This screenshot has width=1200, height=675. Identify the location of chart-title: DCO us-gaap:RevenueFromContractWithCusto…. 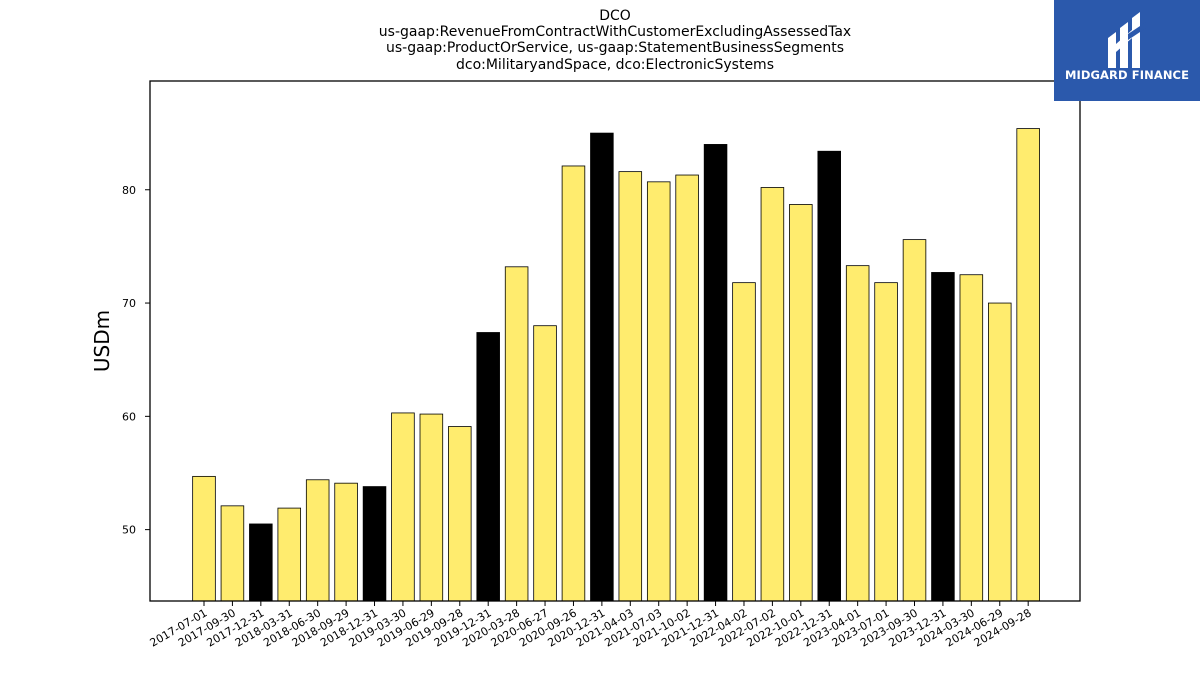
(615, 40).